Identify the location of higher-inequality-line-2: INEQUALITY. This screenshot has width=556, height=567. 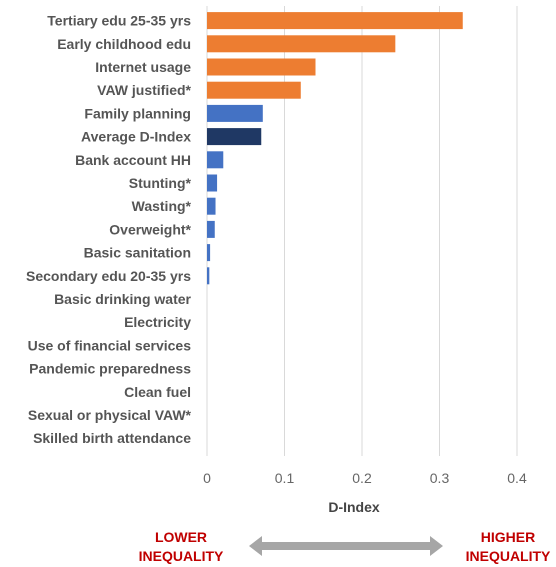
(508, 556).